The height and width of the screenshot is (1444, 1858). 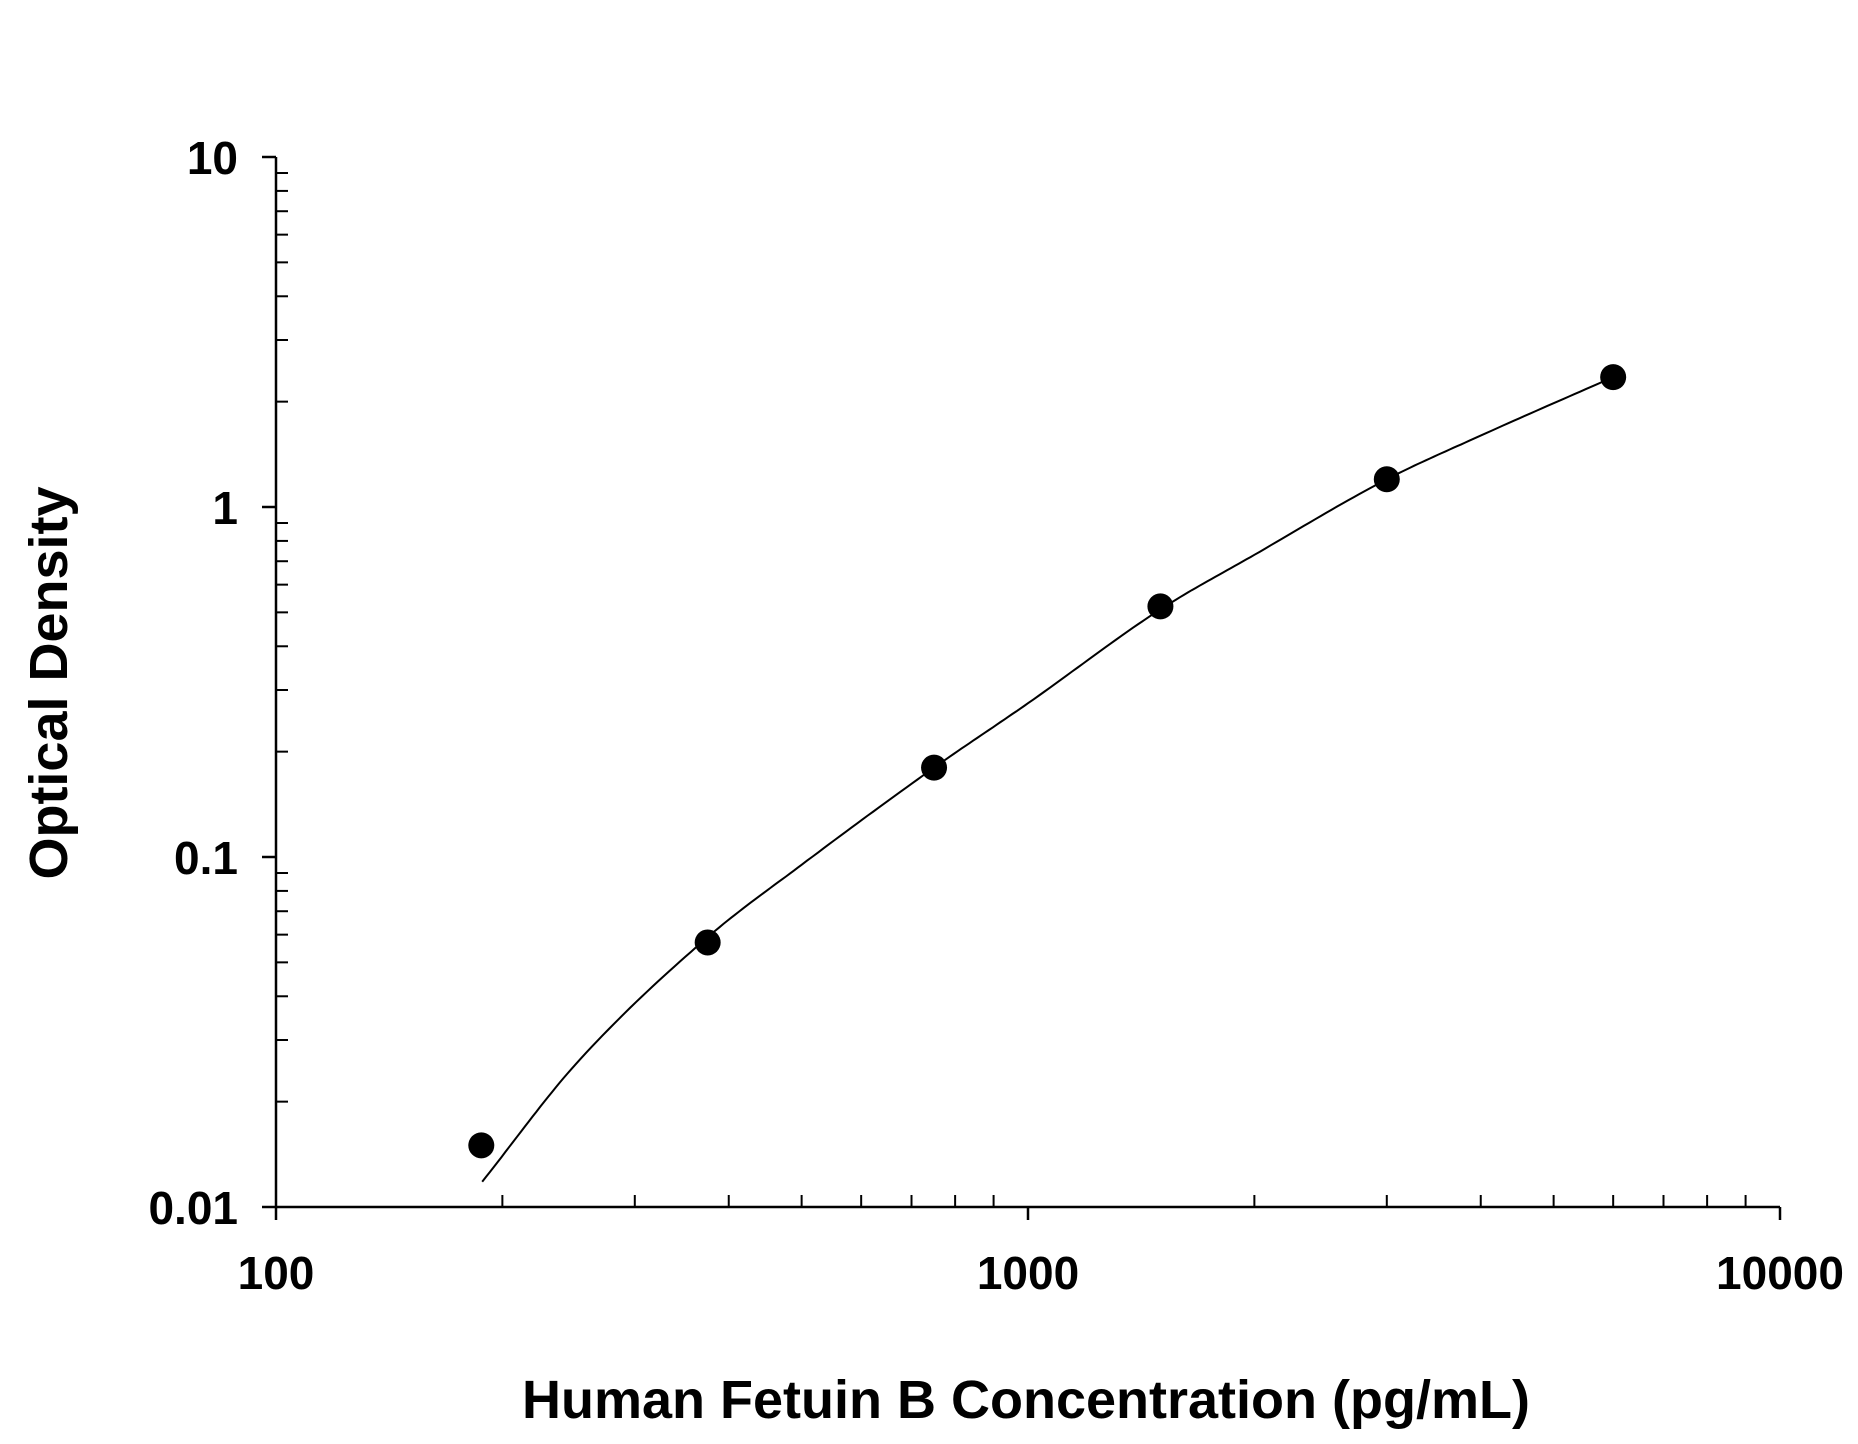 I want to click on x-tick-label: 100, so click(x=276, y=1273).